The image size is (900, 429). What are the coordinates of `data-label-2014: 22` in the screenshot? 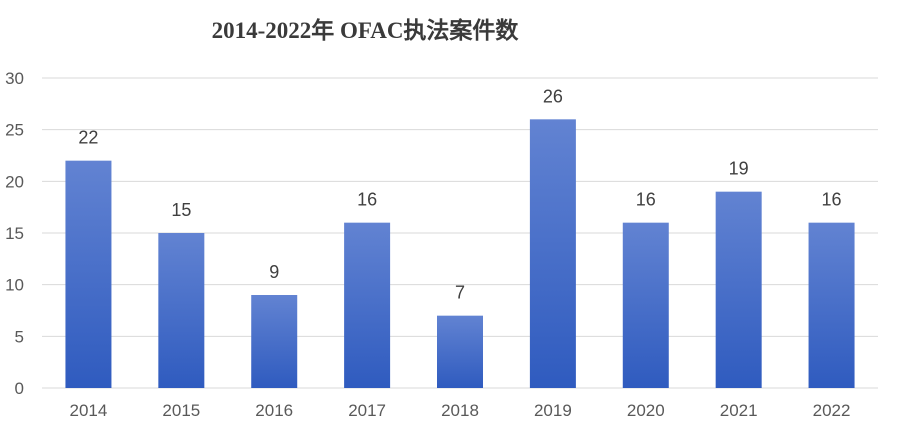 It's located at (88, 138).